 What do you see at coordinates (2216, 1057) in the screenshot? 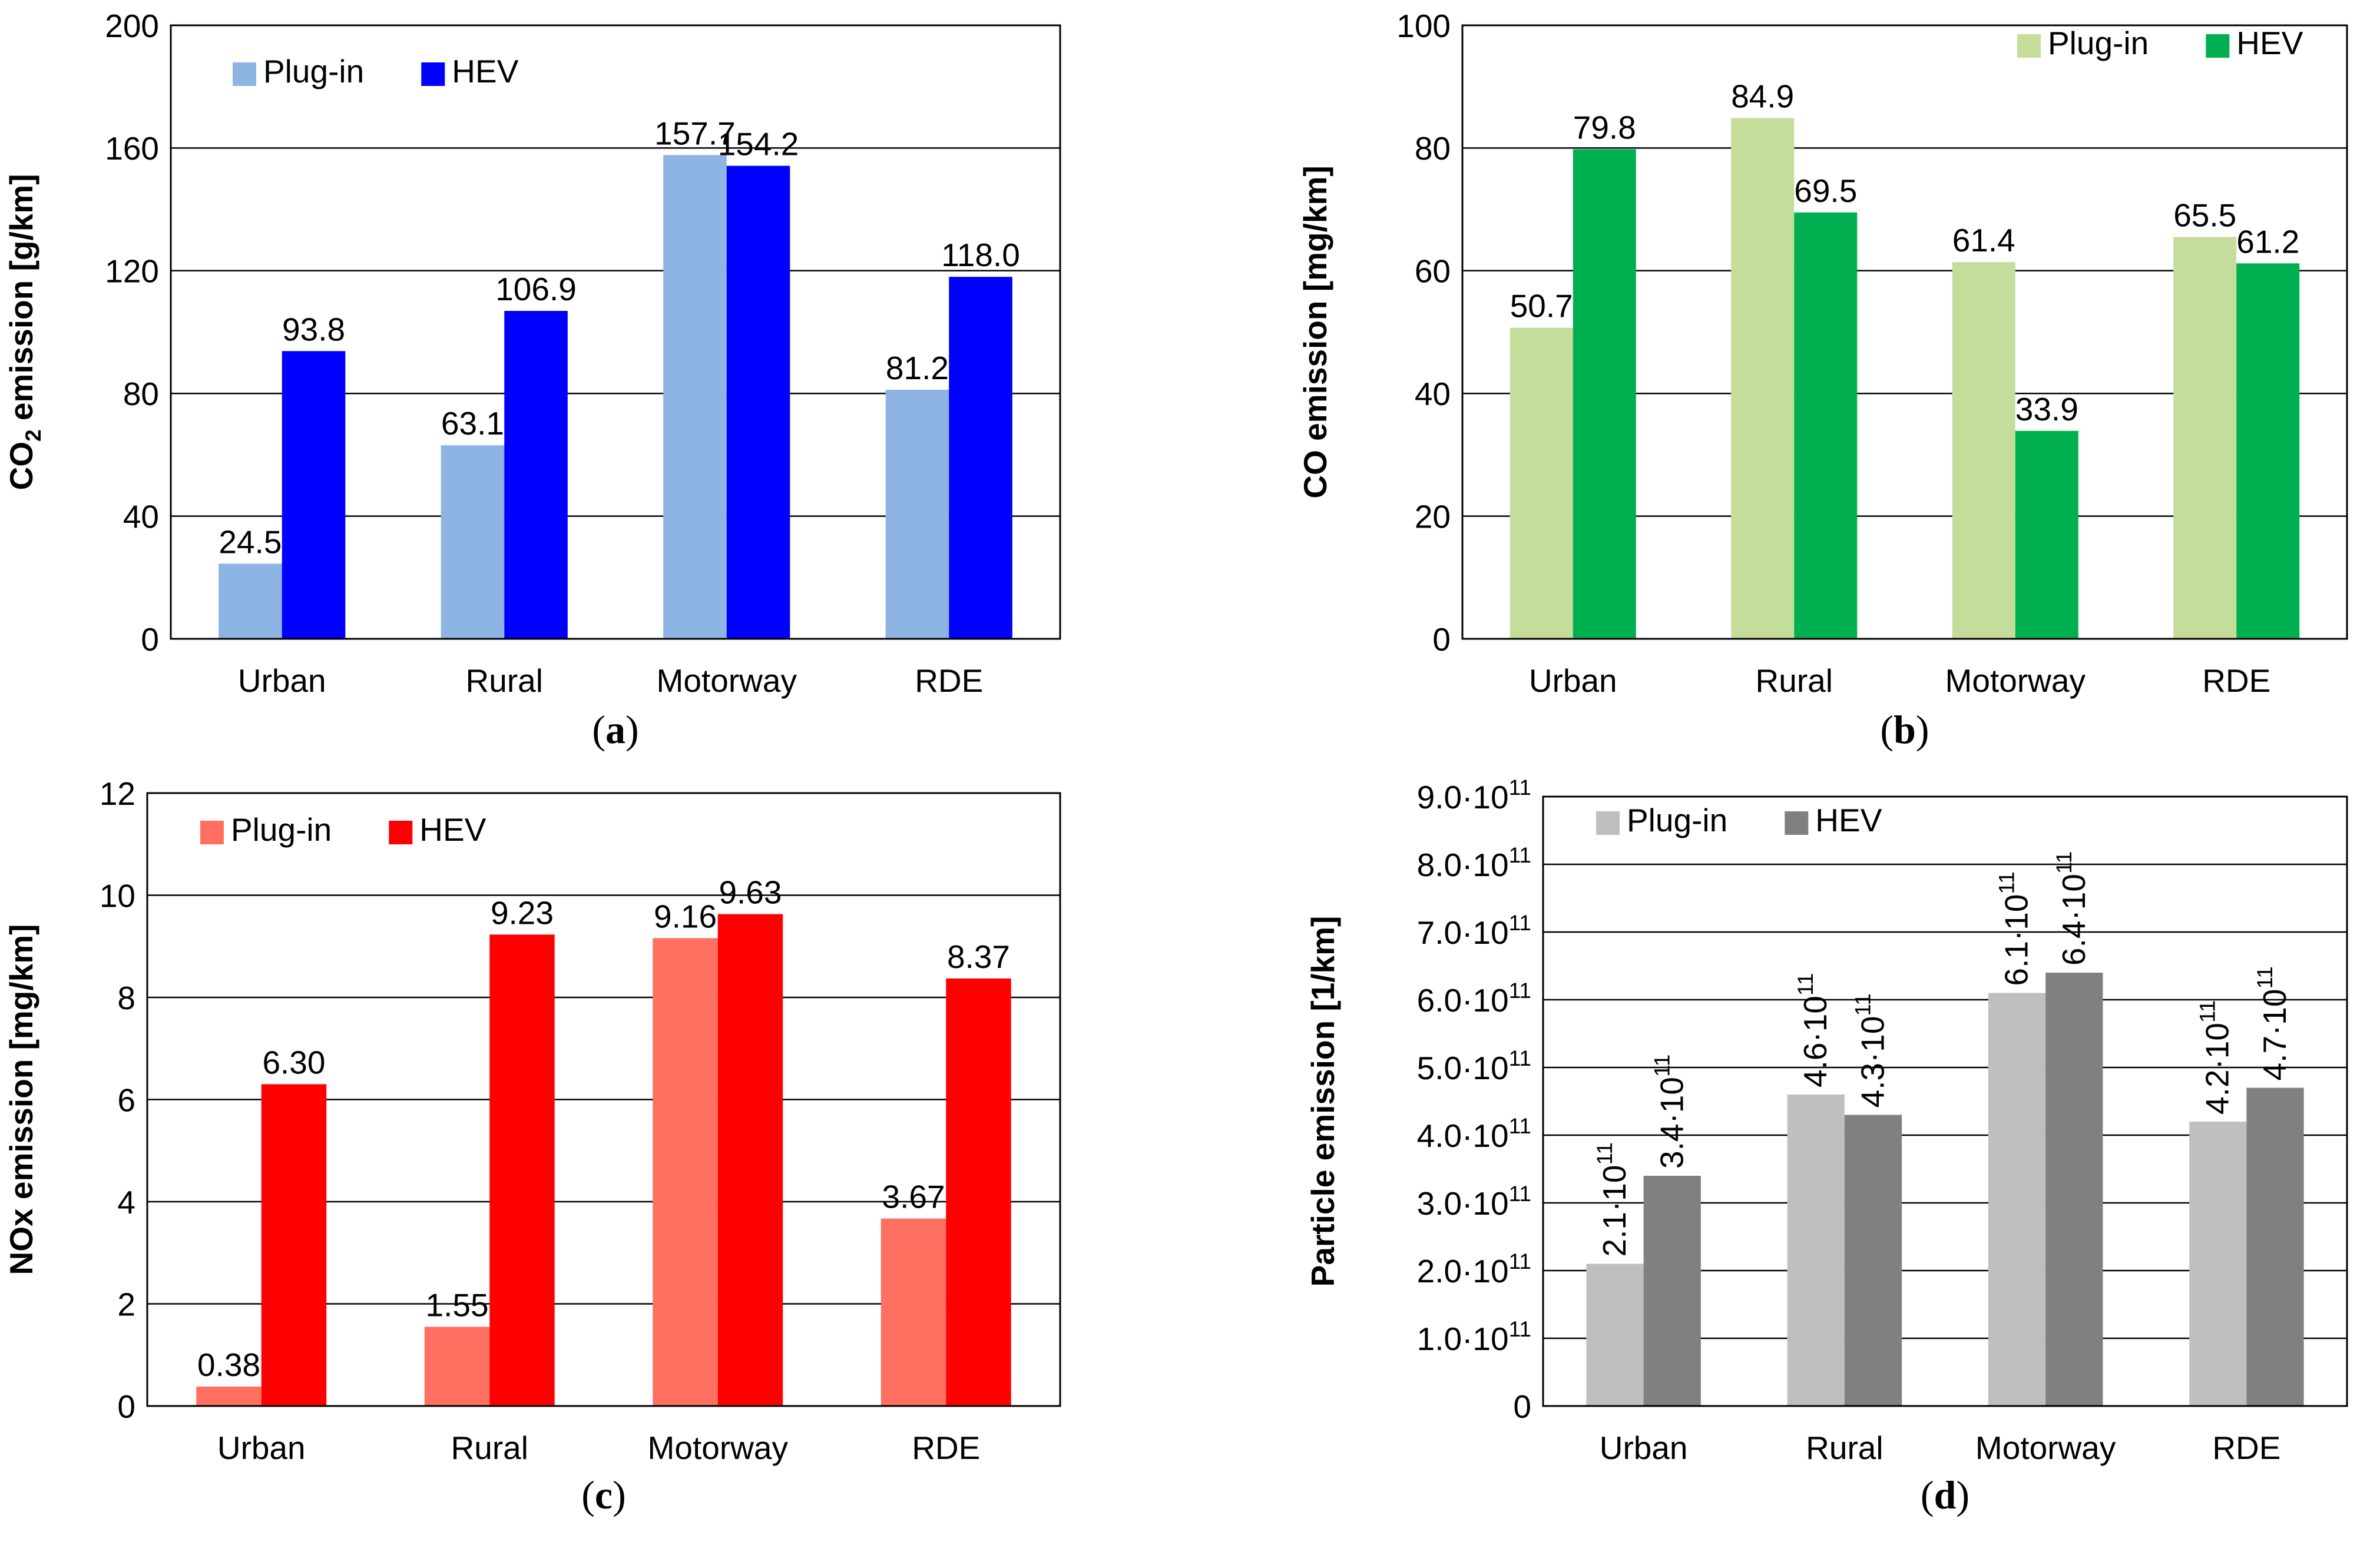
I see `data-label: 4.2·1011` at bounding box center [2216, 1057].